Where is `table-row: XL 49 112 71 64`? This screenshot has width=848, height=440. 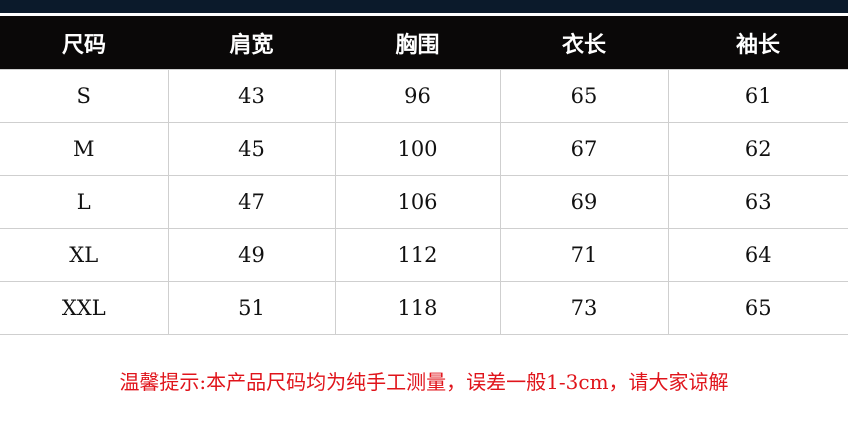
table-row: XL 49 112 71 64 is located at coordinates (424, 255).